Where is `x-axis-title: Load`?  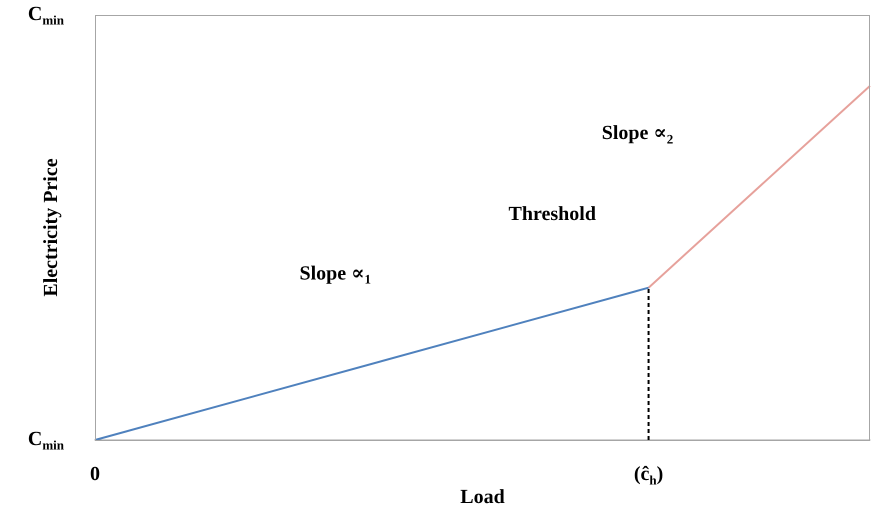 x-axis-title: Load is located at coordinates (482, 497).